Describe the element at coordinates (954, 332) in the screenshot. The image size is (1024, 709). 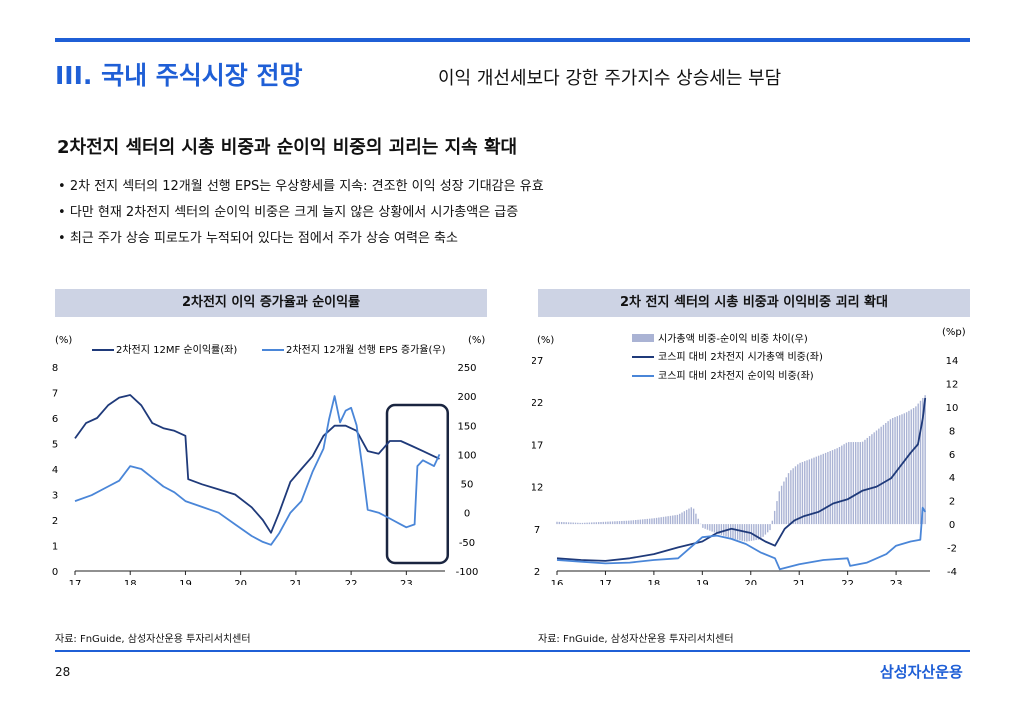
I see `chart2-right-unit: (%p)` at that location.